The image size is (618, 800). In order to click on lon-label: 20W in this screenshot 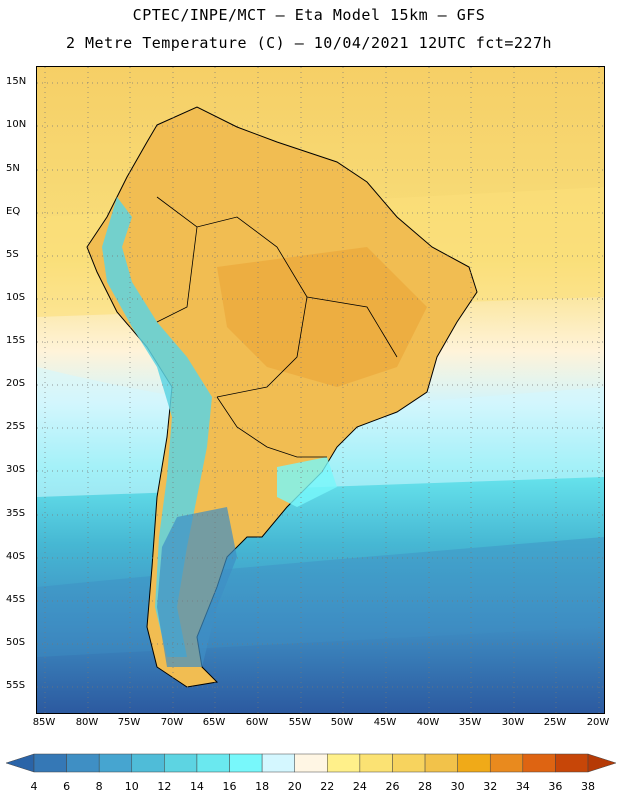, I will do `click(598, 722)`.